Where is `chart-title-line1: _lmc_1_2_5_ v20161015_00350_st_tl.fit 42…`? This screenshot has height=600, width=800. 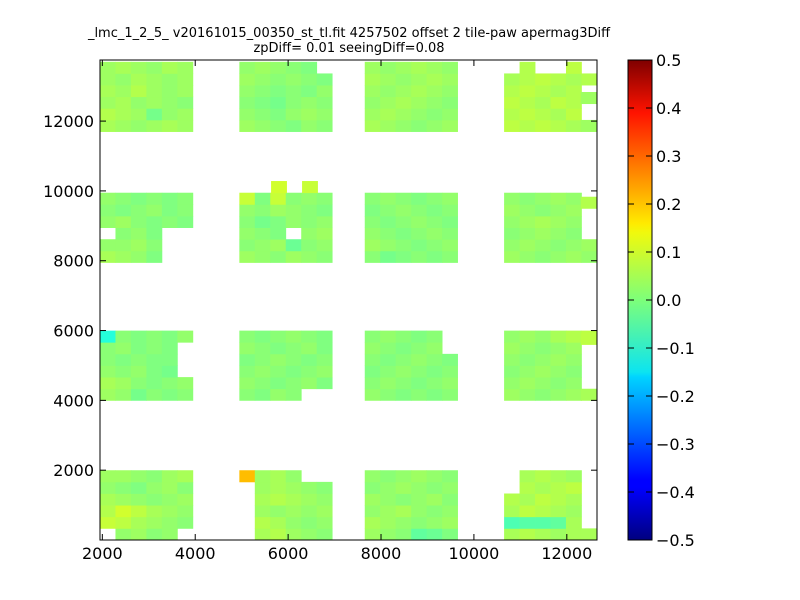
chart-title-line1: _lmc_1_2_5_ v20161015_00350_st_tl.fit 42… is located at coordinates (349, 33).